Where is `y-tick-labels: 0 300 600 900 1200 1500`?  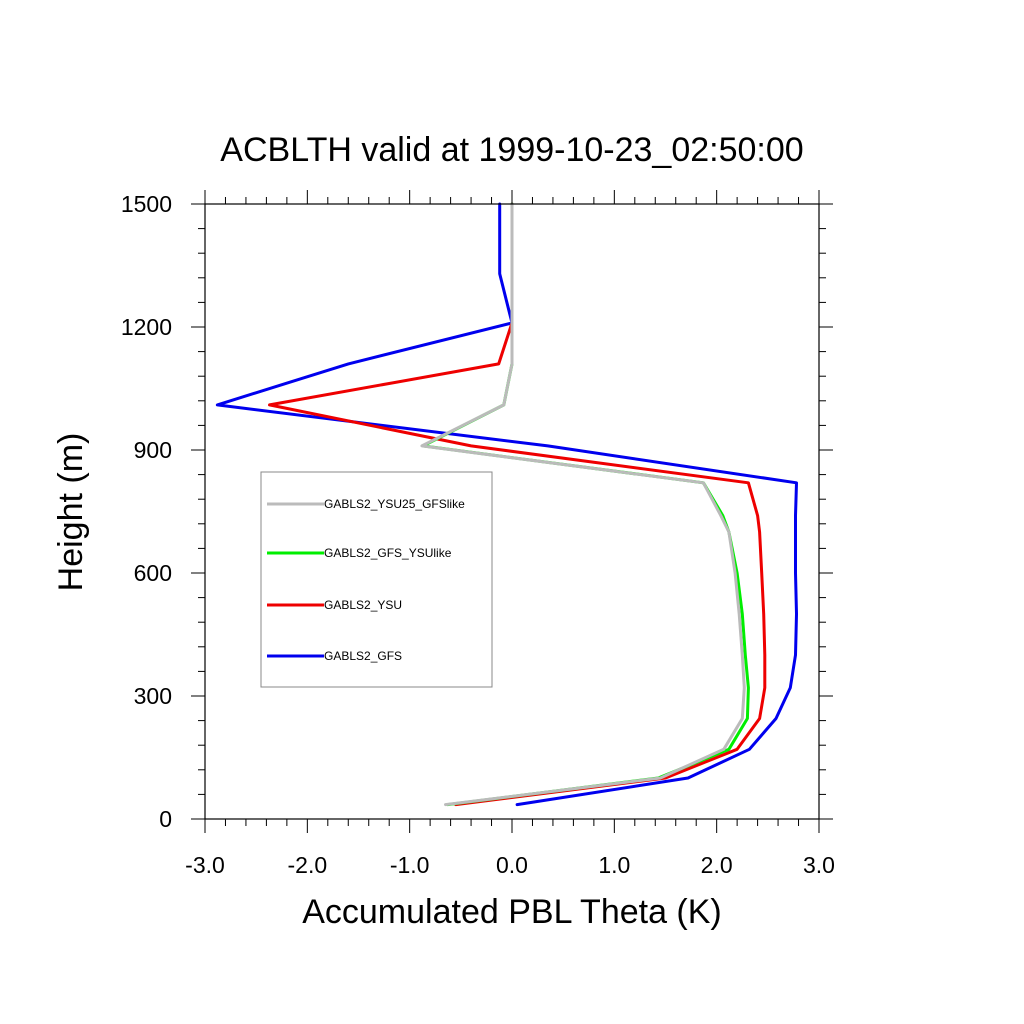
y-tick-labels: 0 300 600 900 1200 1500 is located at coordinates (146, 511).